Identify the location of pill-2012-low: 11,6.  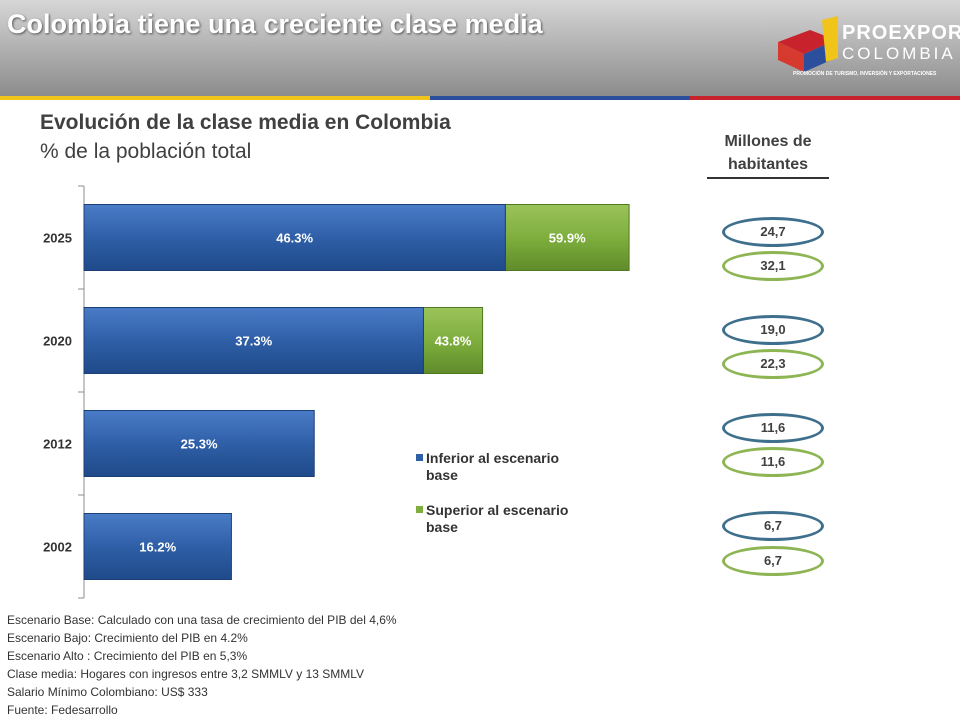
(773, 428).